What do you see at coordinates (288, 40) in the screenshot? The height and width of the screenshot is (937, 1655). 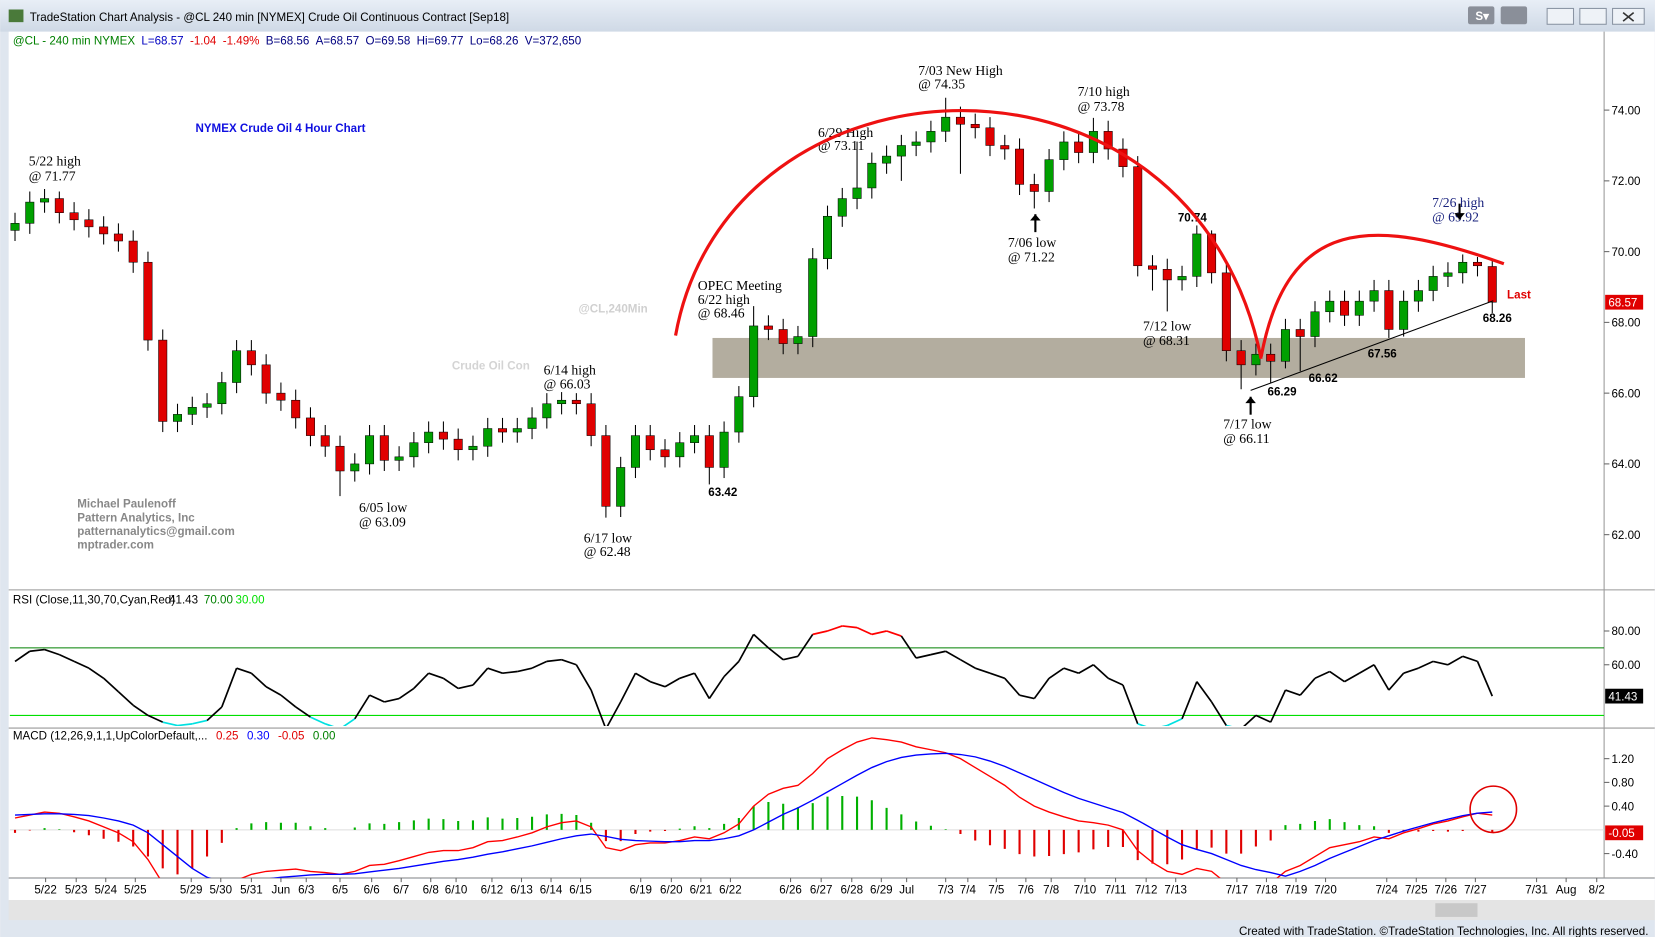 I see `status-item: B=68.56` at bounding box center [288, 40].